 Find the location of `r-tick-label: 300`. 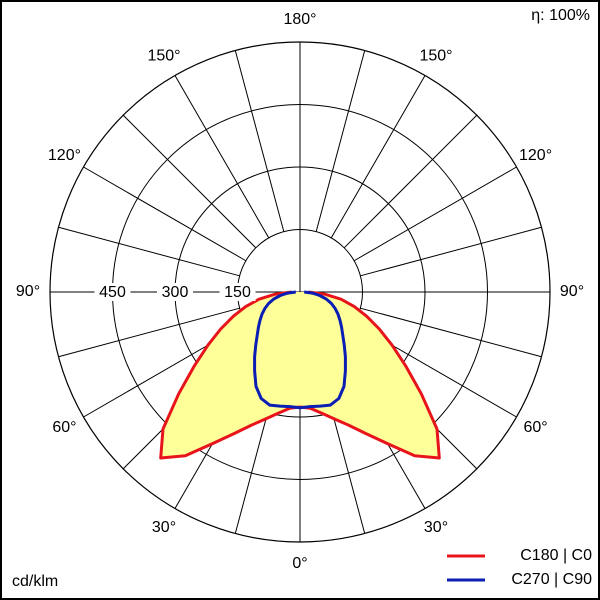

r-tick-label: 300 is located at coordinates (175, 292).